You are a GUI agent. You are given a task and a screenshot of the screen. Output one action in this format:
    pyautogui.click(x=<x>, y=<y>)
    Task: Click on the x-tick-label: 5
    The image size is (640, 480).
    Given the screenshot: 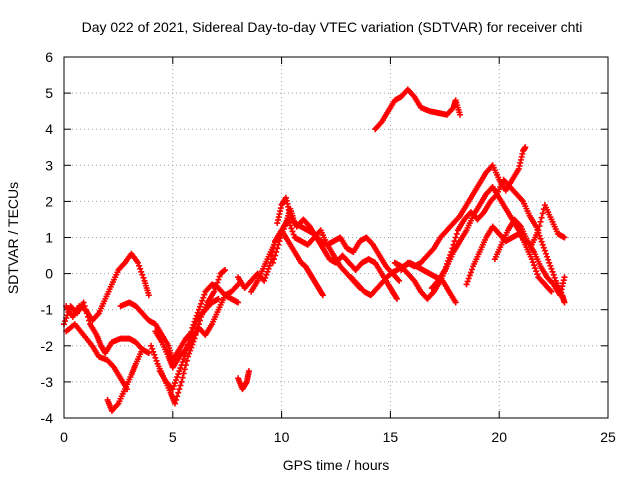 What is the action you would take?
    pyautogui.click(x=173, y=437)
    